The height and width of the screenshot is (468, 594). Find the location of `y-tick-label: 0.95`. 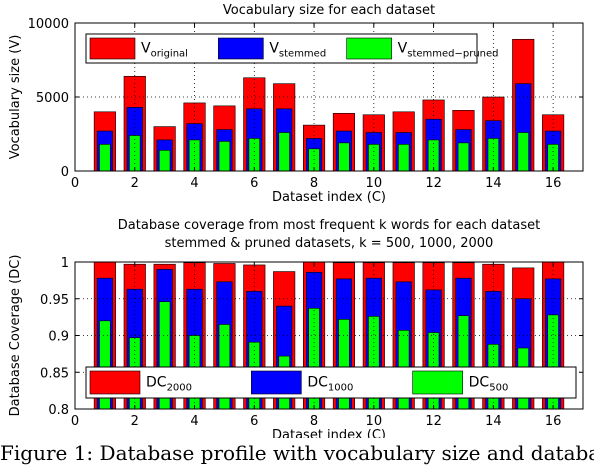

y-tick-label: 0.95 is located at coordinates (54, 300).